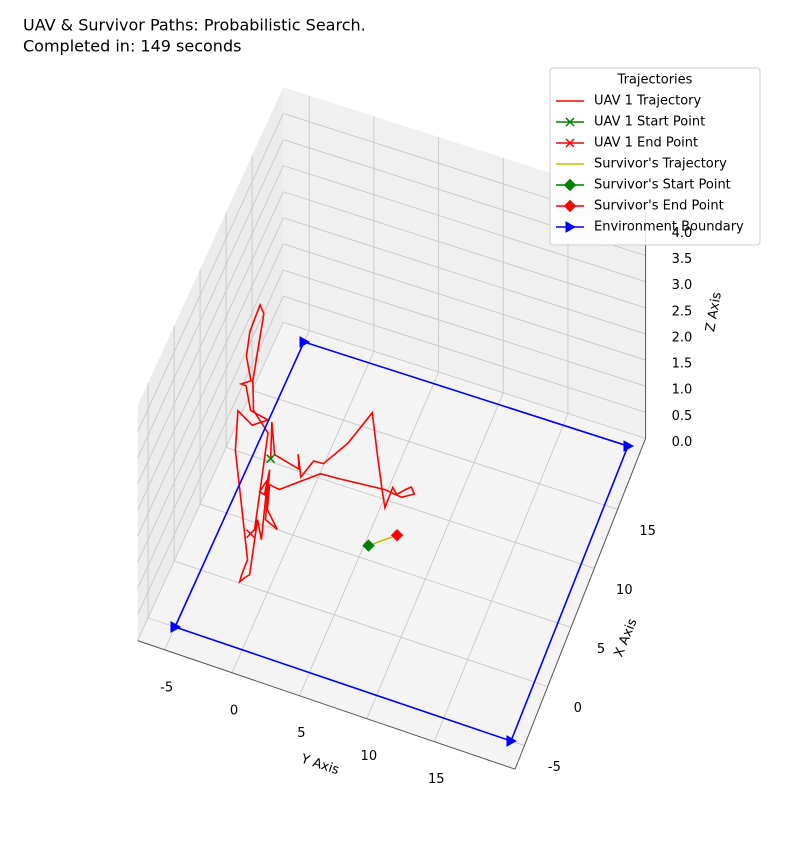  I want to click on z-tick-label: 1.5, so click(682, 364).